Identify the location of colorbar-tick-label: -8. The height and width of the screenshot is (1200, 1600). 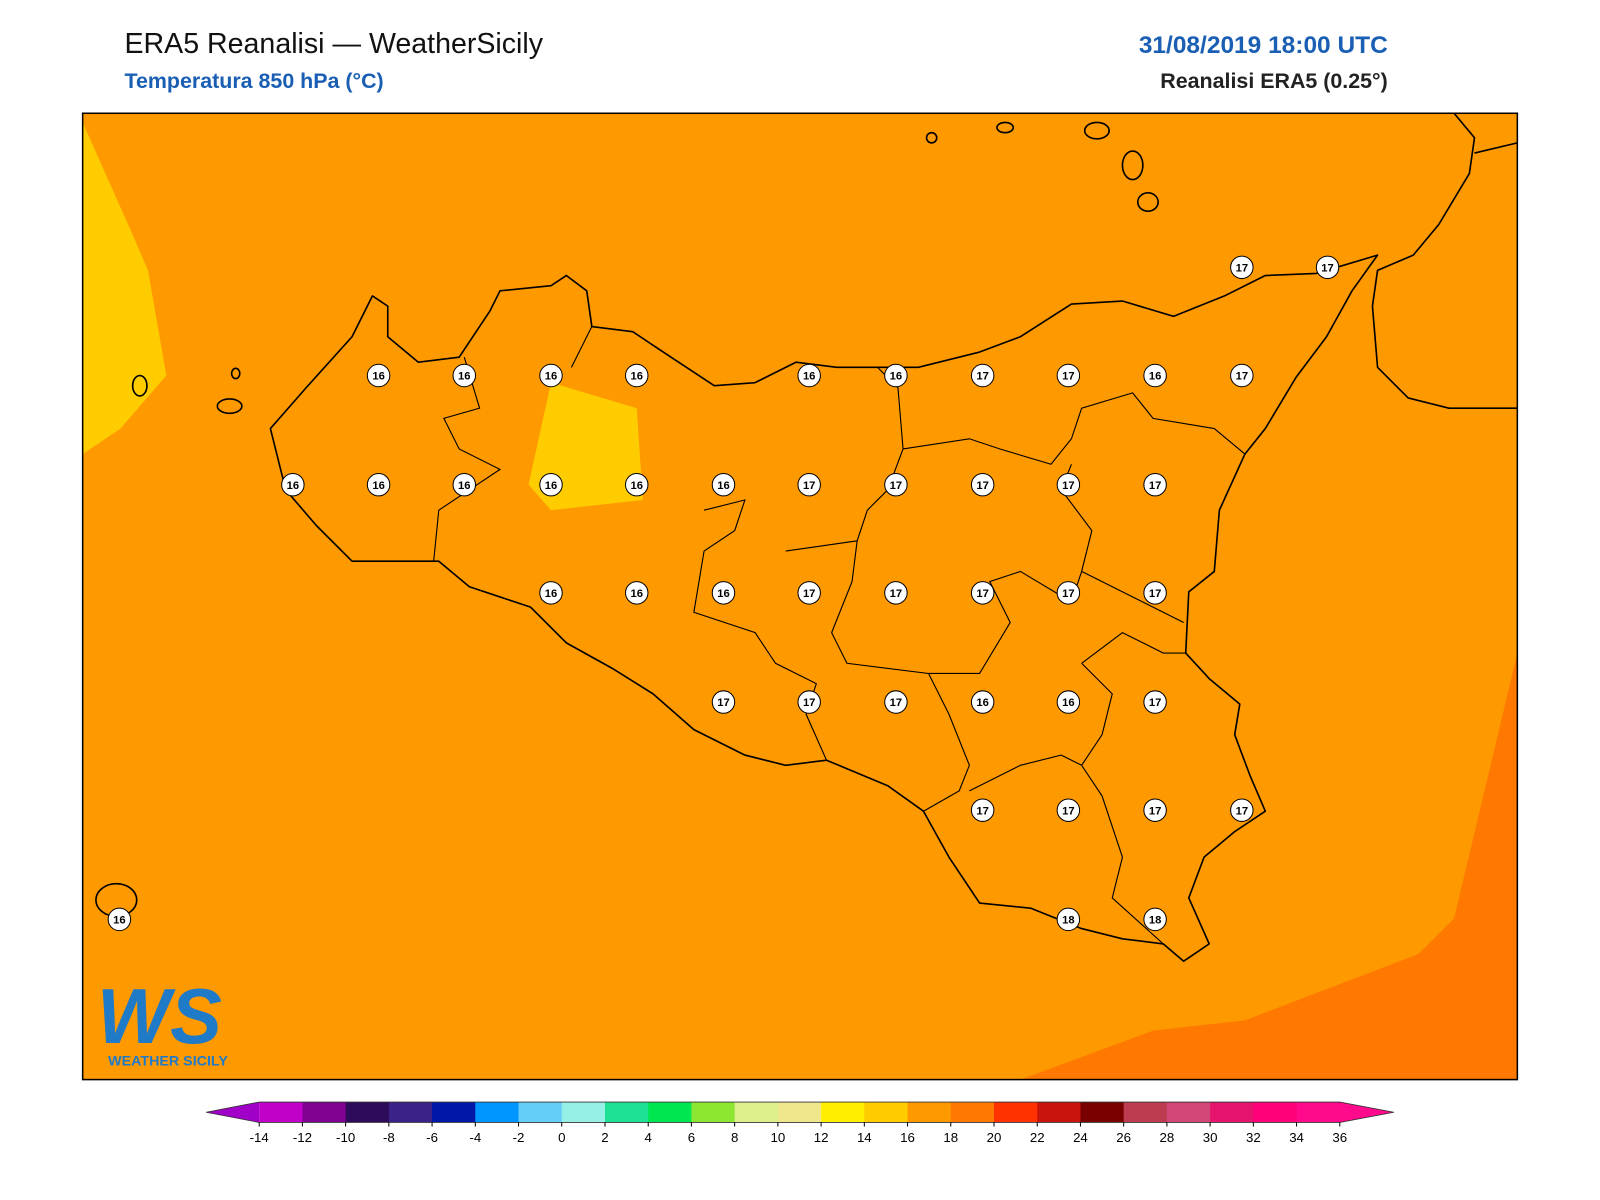
(389, 1137).